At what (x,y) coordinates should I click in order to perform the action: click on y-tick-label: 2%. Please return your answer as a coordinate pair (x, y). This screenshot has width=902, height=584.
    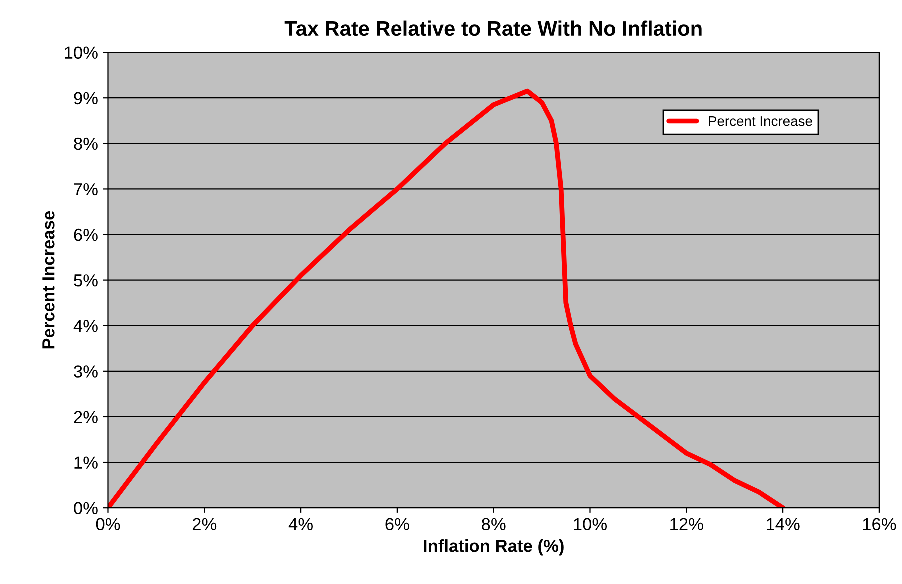
    Looking at the image, I should click on (86, 417).